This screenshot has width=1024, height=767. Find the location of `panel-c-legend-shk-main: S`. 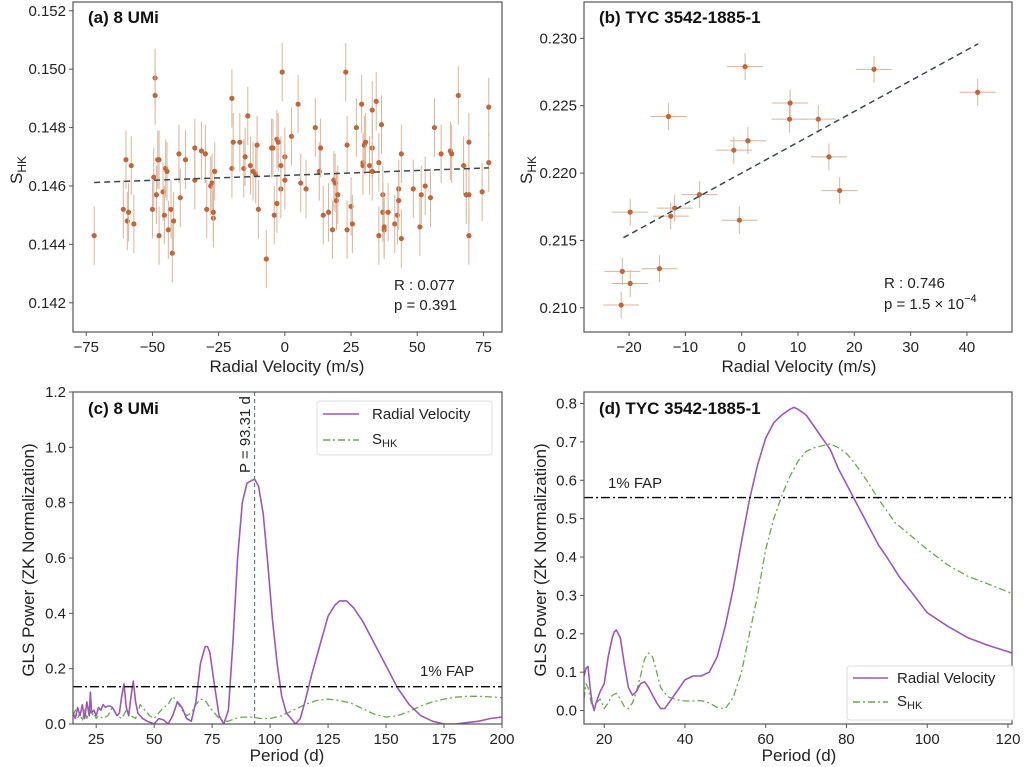

panel-c-legend-shk-main: S is located at coordinates (377, 439).